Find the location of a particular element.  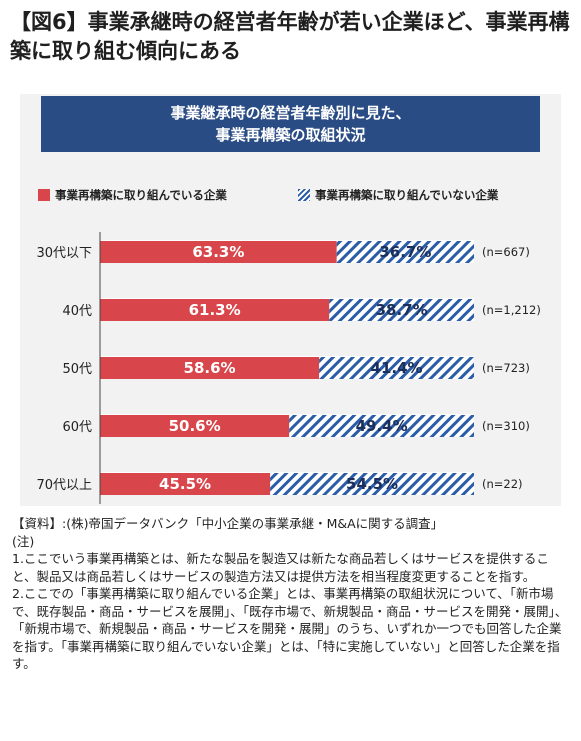

data-label-engaged: 61.3% is located at coordinates (215, 310).